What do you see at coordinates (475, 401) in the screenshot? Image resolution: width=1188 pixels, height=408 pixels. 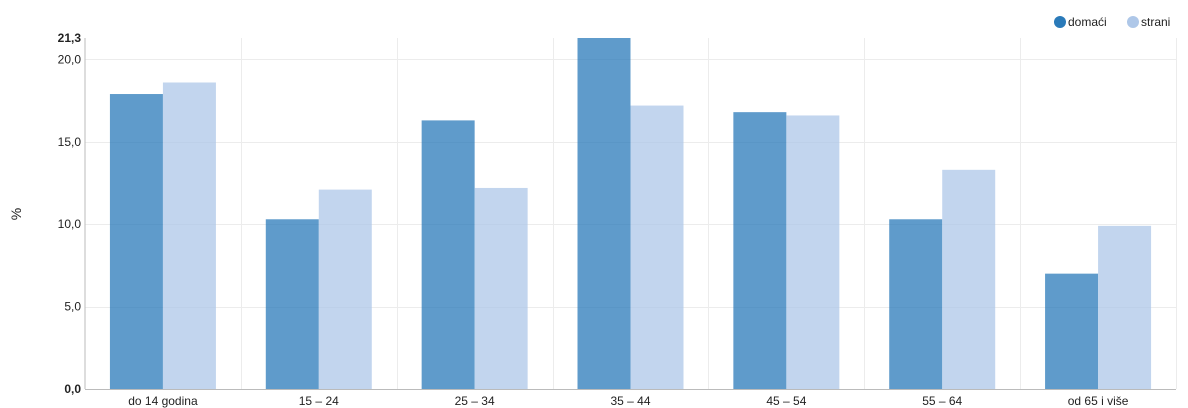 I see `x-tick-label: 25 – 34` at bounding box center [475, 401].